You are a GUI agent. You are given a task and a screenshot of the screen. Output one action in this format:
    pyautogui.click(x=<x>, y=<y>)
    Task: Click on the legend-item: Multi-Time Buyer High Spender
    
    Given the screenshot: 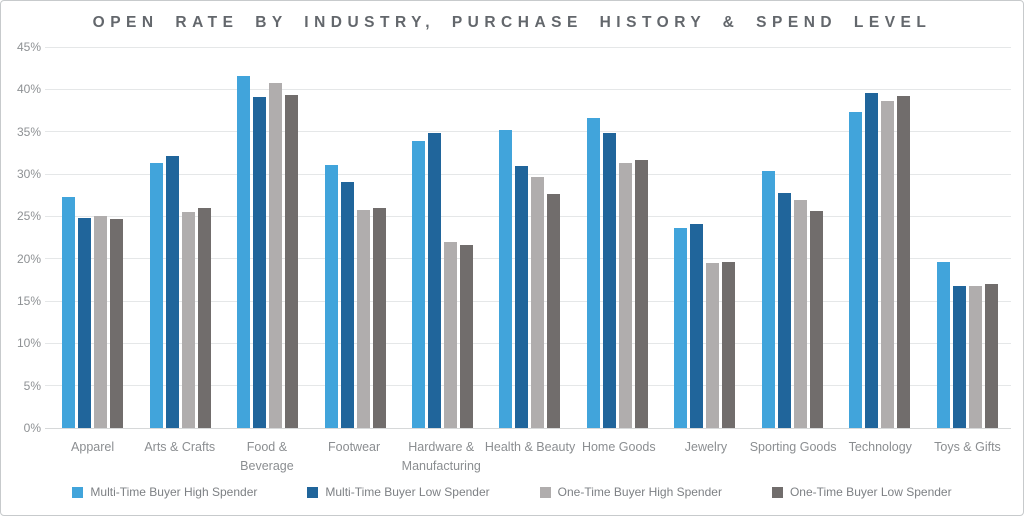 What is the action you would take?
    pyautogui.click(x=164, y=492)
    